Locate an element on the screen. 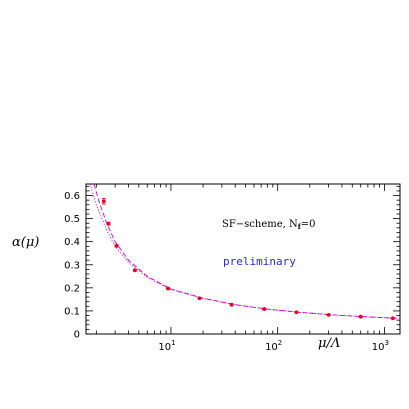 Image resolution: width=409 pixels, height=409 pixels. scheme-subscript: f is located at coordinates (300, 226).